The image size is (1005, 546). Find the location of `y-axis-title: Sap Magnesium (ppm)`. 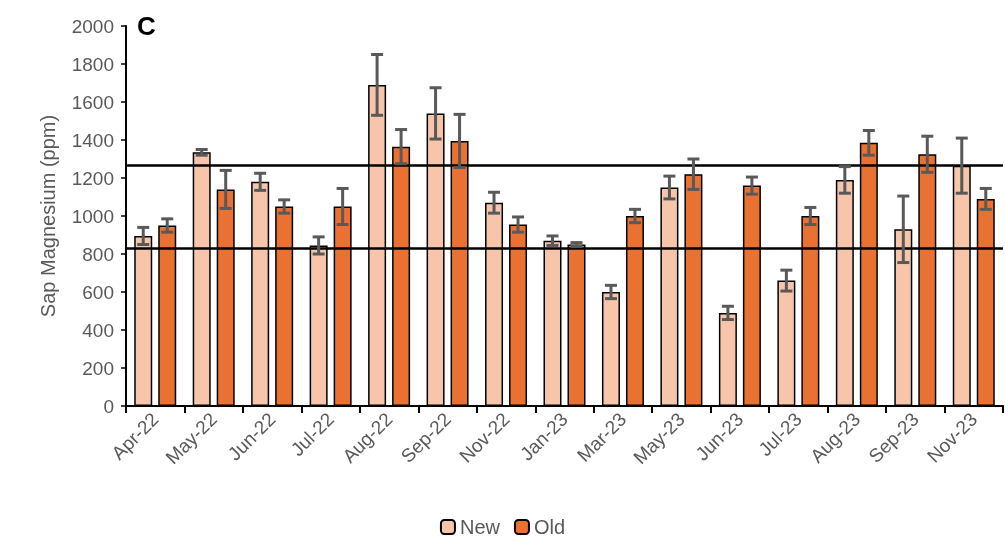

y-axis-title: Sap Magnesium (ppm) is located at coordinates (48, 216).